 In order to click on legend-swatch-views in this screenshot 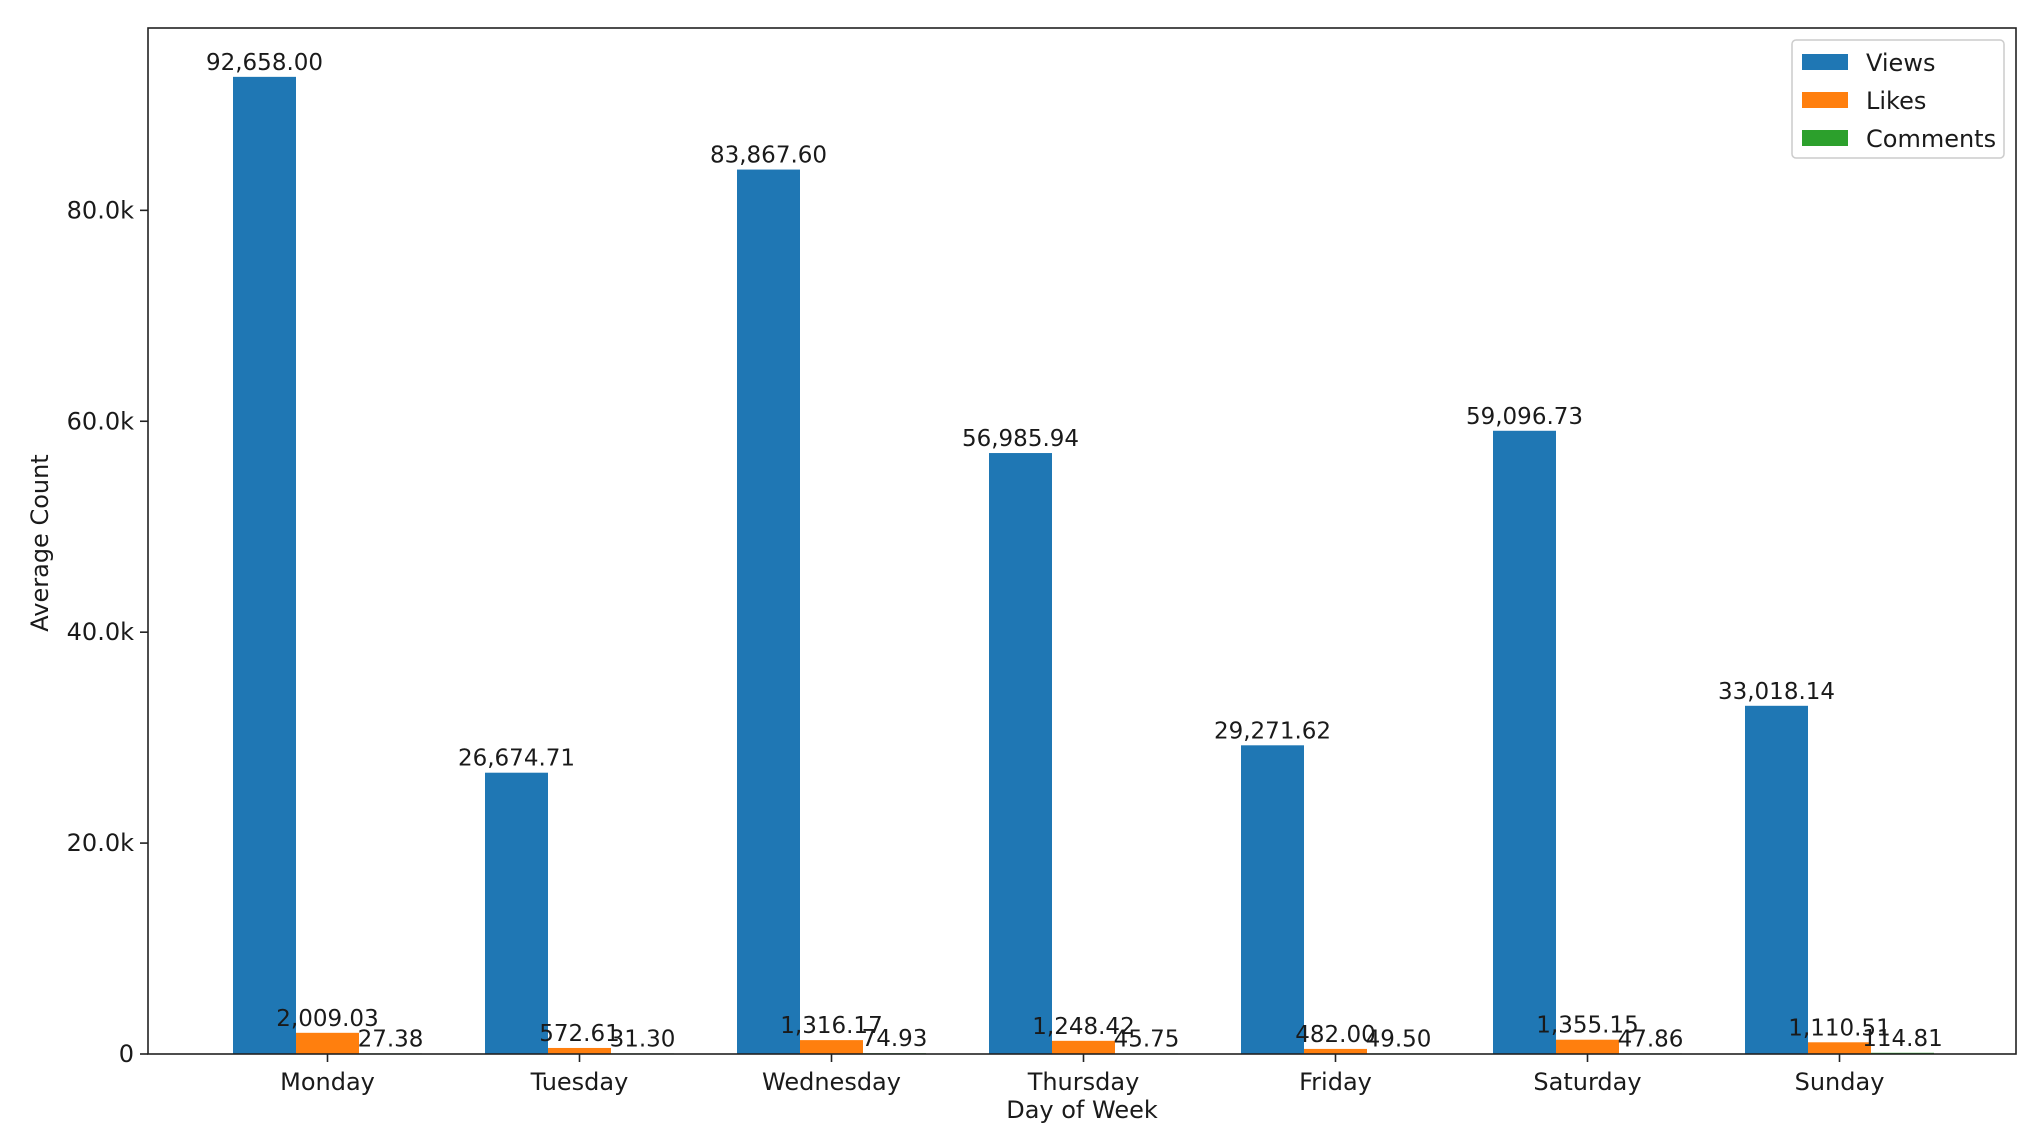, I will do `click(1825, 62)`.